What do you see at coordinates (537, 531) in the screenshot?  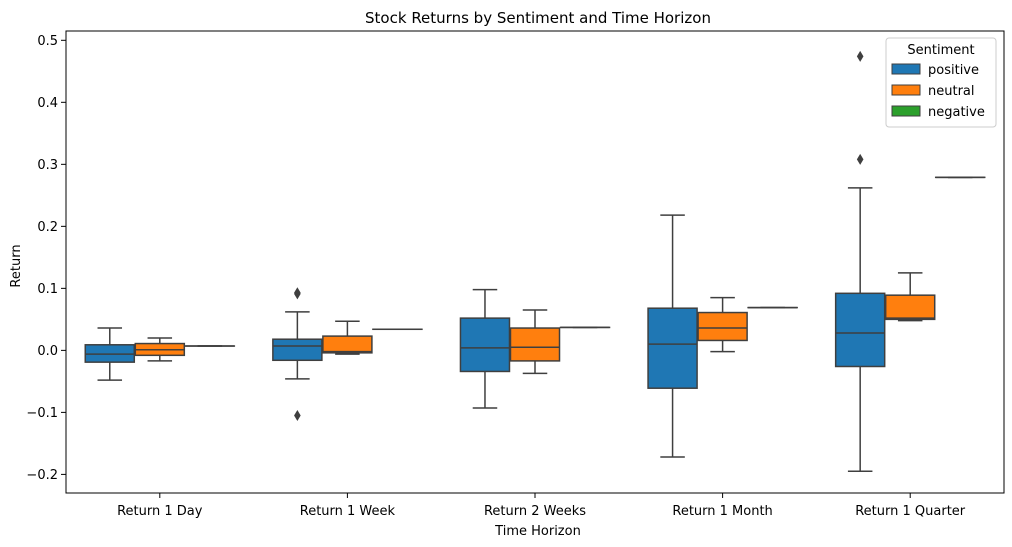 I see `x-axis-label: Time Horizon` at bounding box center [537, 531].